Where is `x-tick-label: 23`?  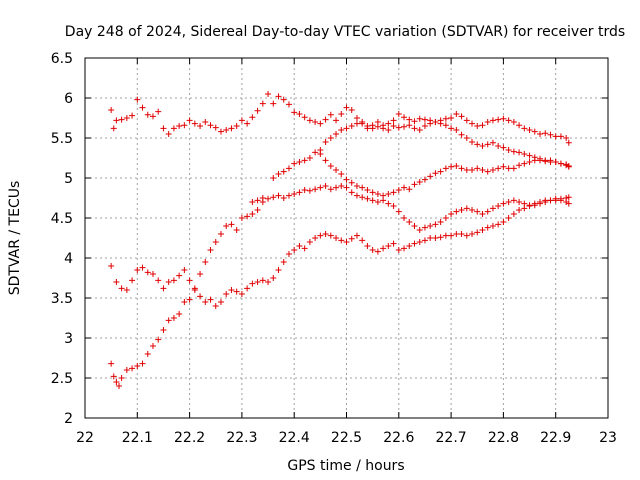 x-tick-label: 23 is located at coordinates (608, 438).